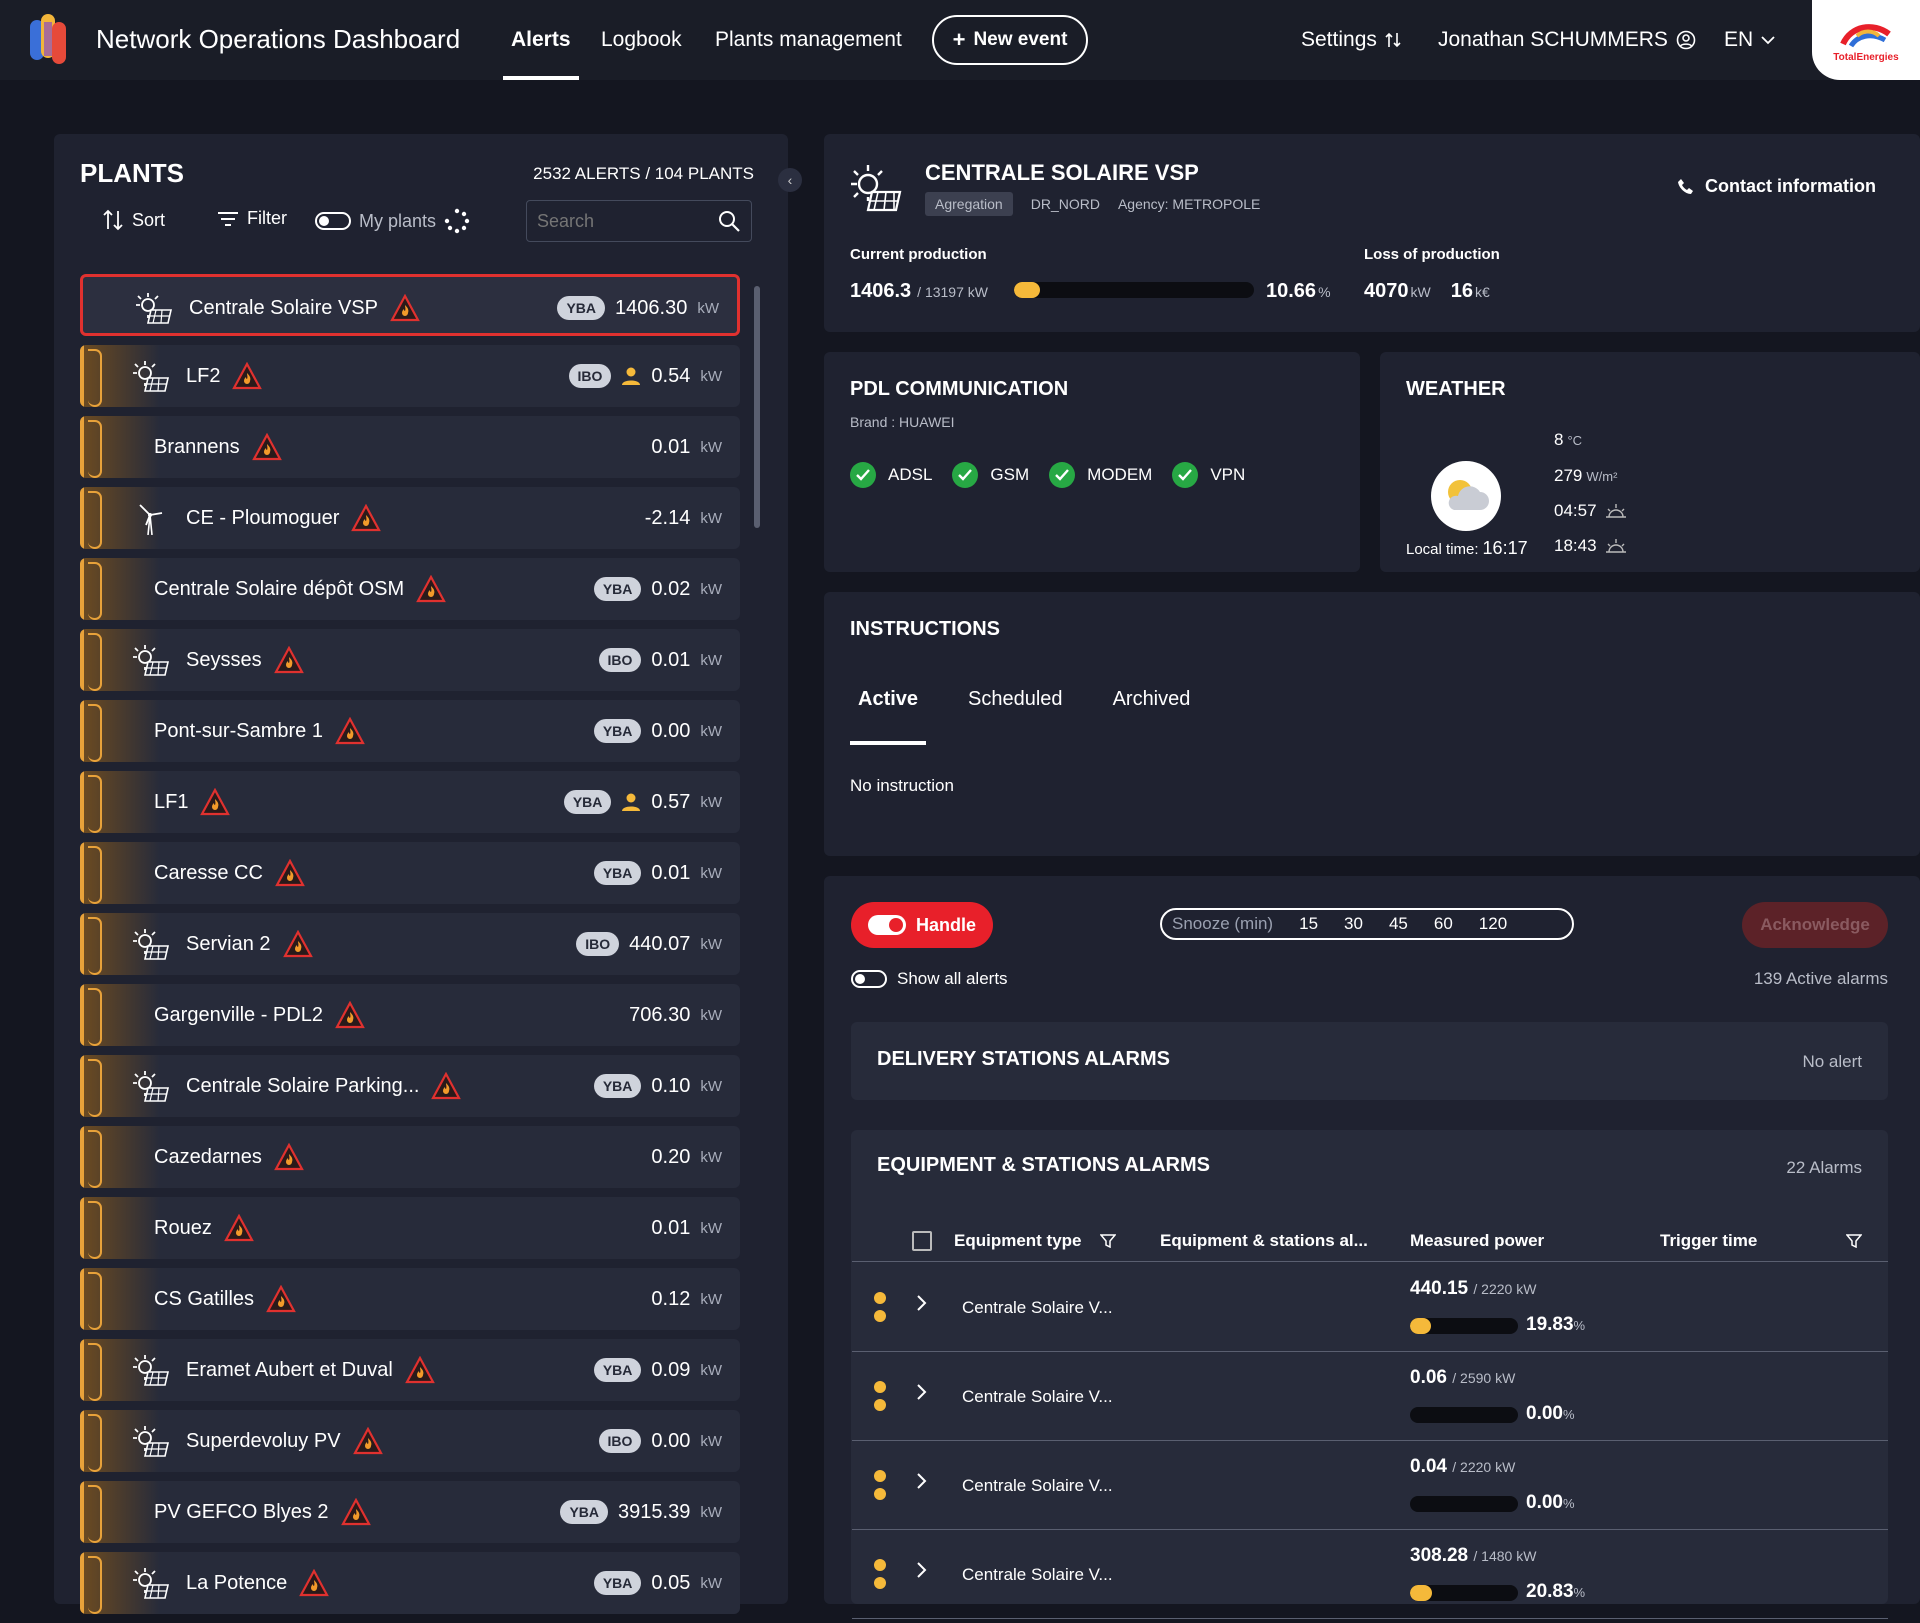 Image resolution: width=1920 pixels, height=1623 pixels. I want to click on snooze-15: 15, so click(1309, 923).